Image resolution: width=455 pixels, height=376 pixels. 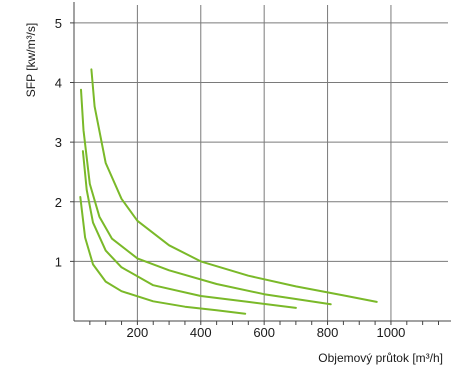 What do you see at coordinates (390, 332) in the screenshot?
I see `x-tick-label-1000: 1000` at bounding box center [390, 332].